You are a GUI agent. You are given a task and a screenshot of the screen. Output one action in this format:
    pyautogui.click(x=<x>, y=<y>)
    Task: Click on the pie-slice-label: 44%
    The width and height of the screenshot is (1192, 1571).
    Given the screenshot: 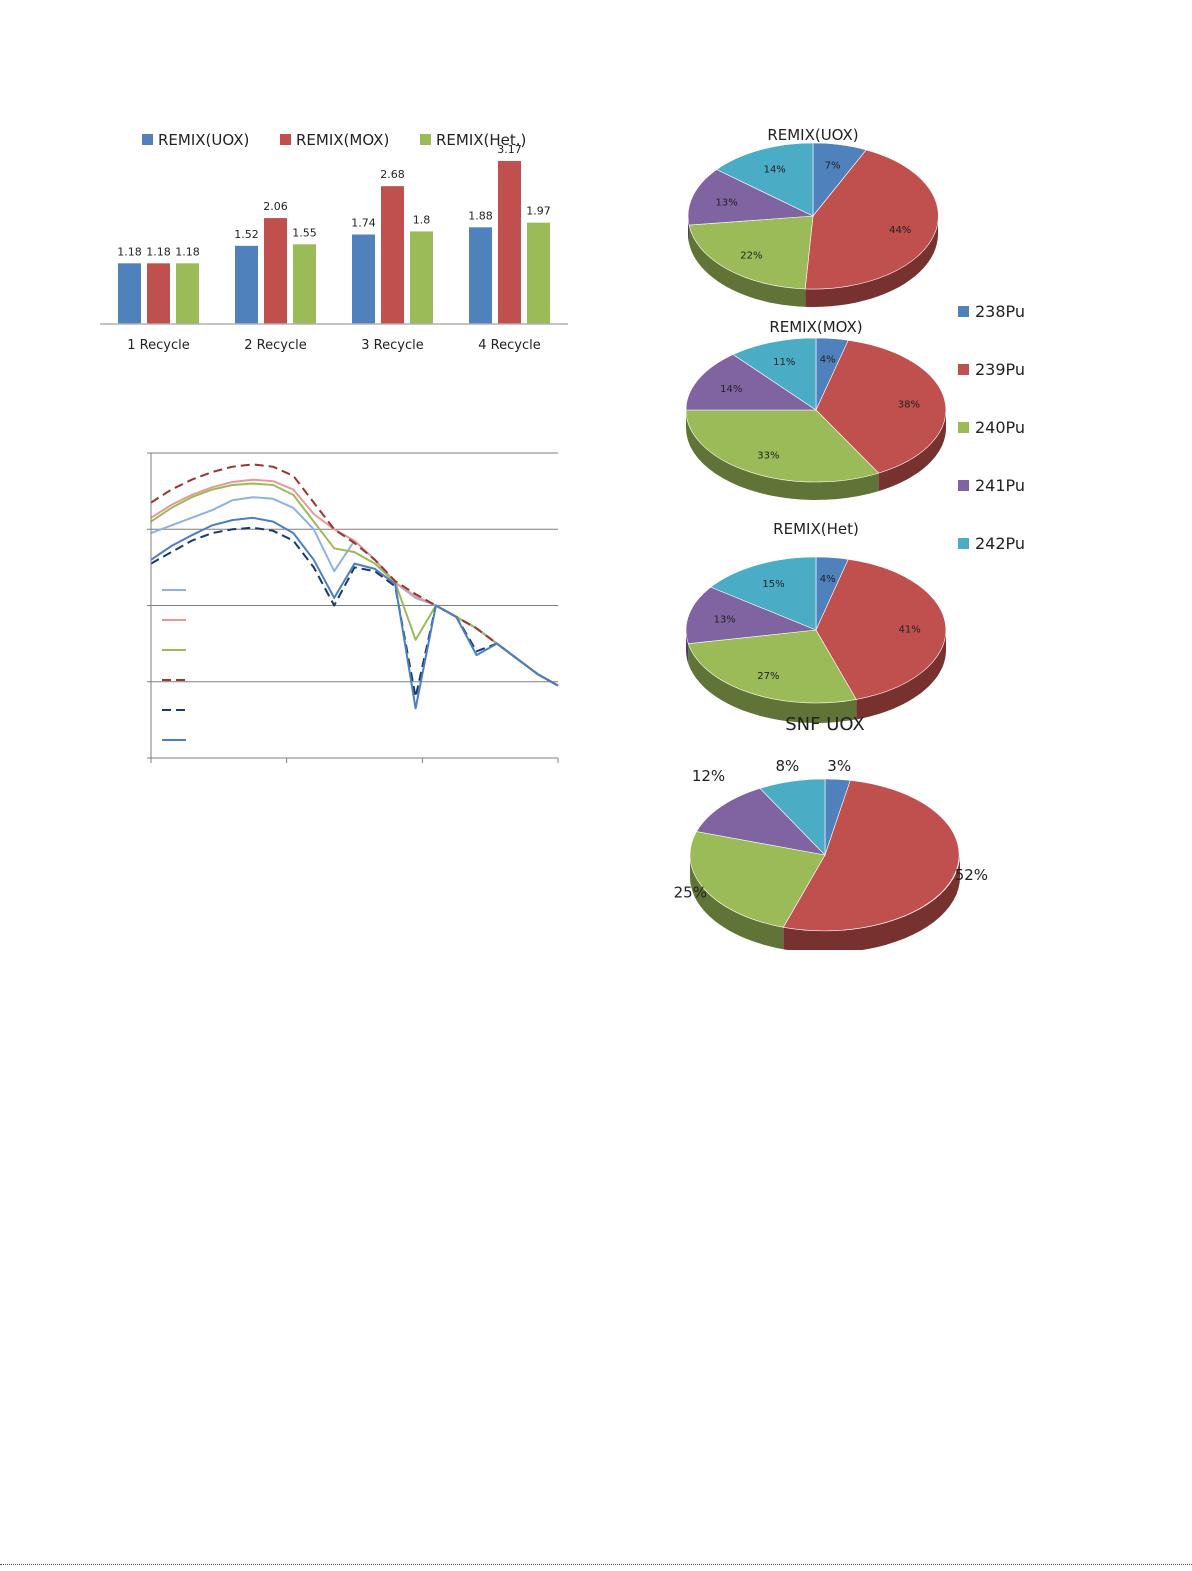 What is the action you would take?
    pyautogui.click(x=900, y=230)
    